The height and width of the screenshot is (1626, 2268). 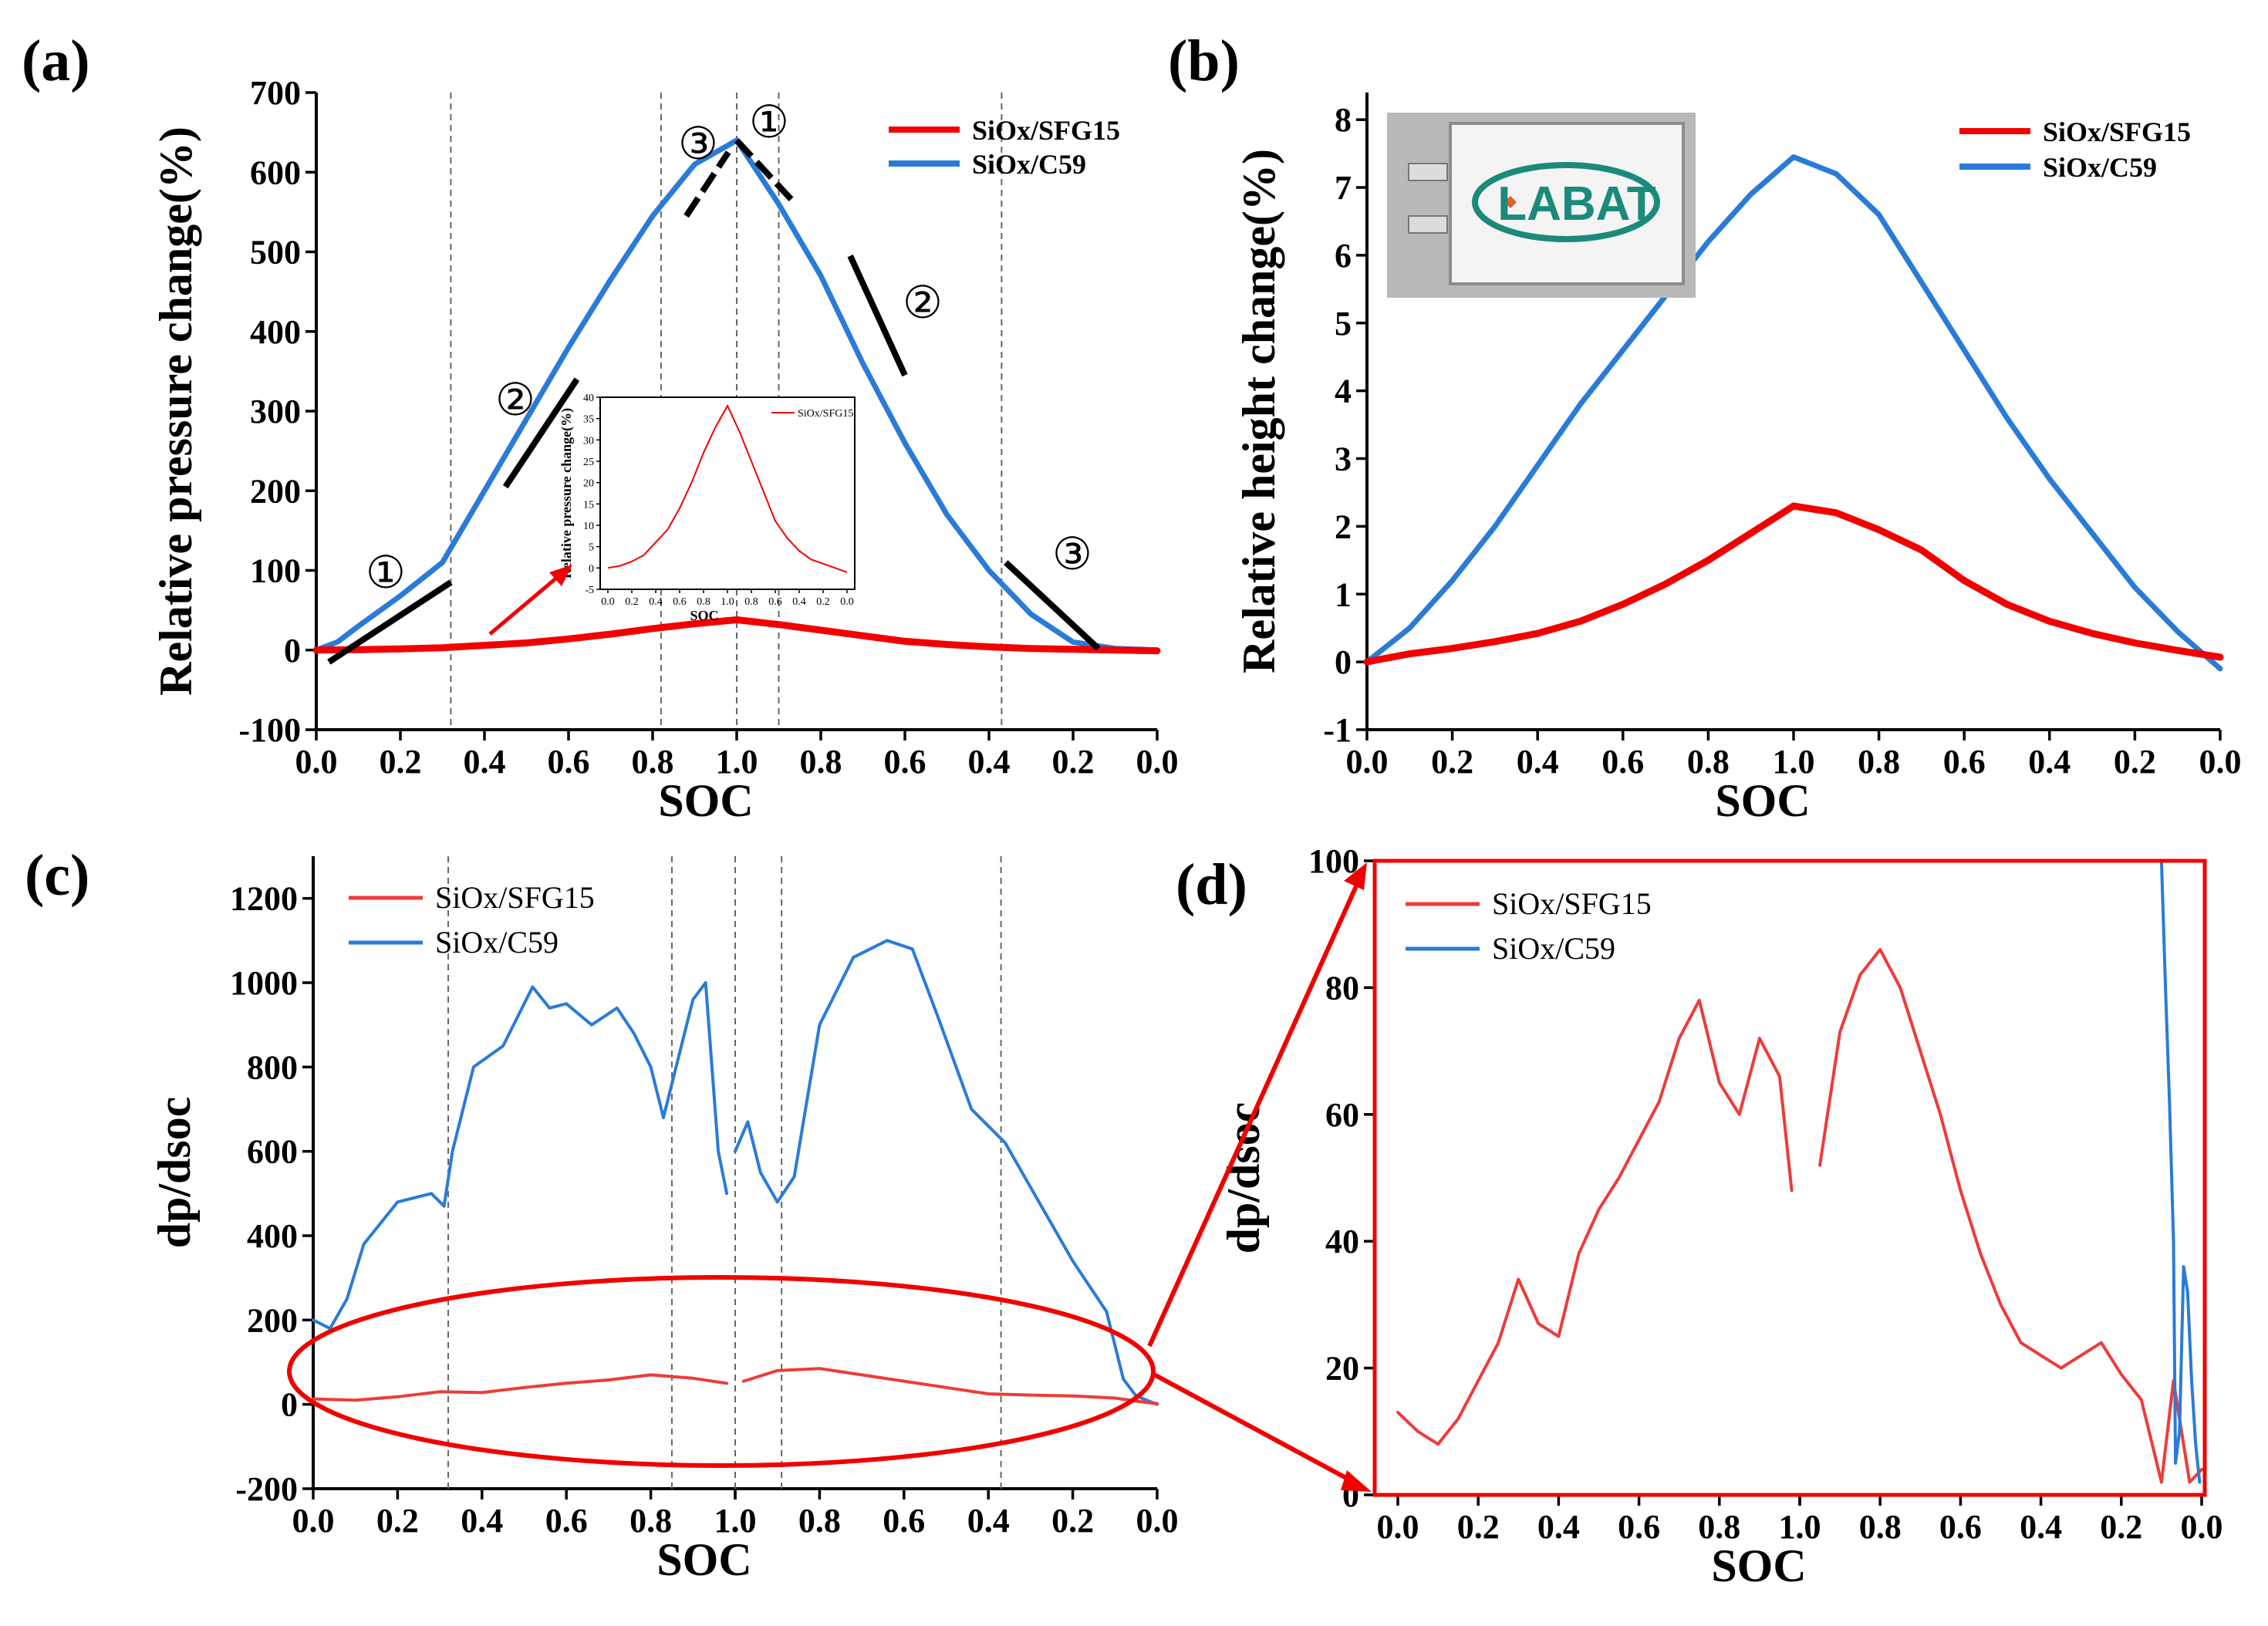 I want to click on y-tick-label: -200, so click(x=266, y=1489).